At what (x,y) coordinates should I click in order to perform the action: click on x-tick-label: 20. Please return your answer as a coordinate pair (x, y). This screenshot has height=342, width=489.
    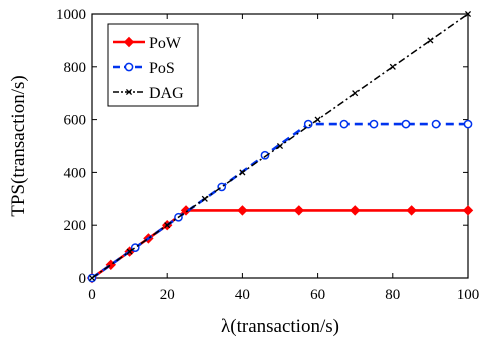
    Looking at the image, I should click on (167, 295).